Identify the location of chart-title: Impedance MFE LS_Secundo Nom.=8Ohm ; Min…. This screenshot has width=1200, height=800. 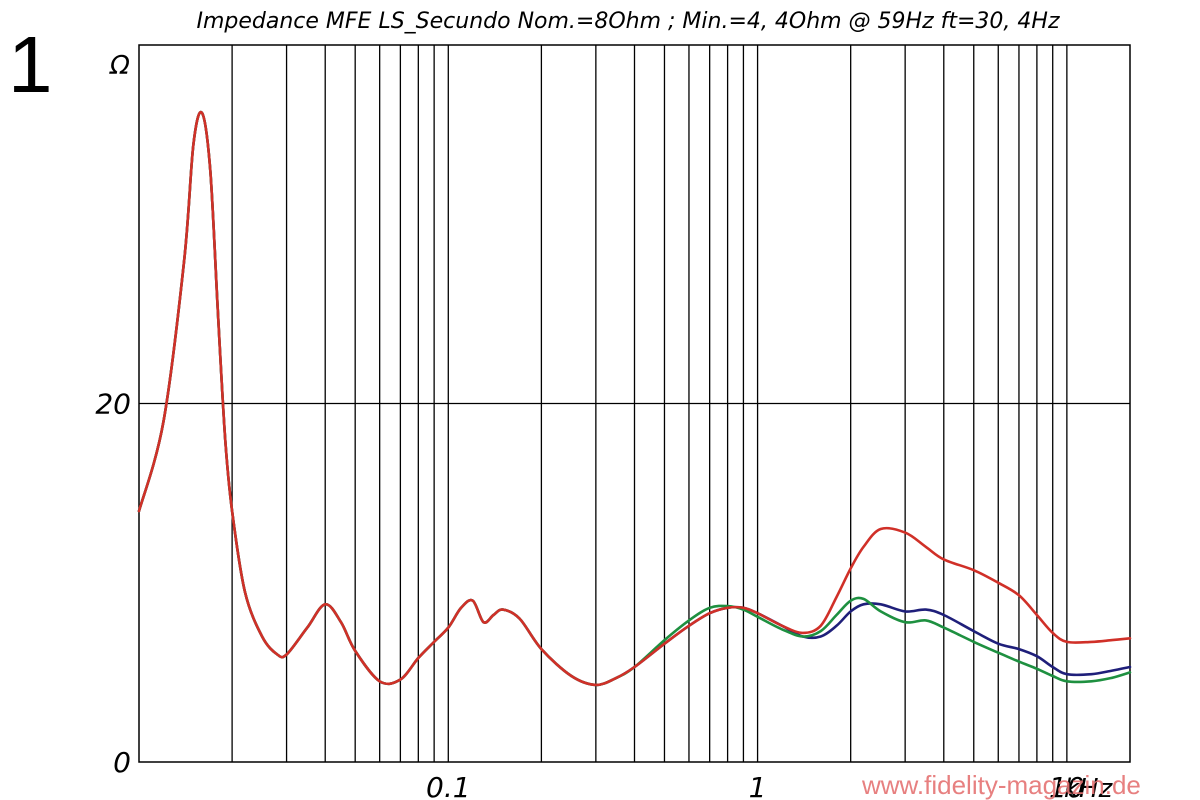
(627, 21).